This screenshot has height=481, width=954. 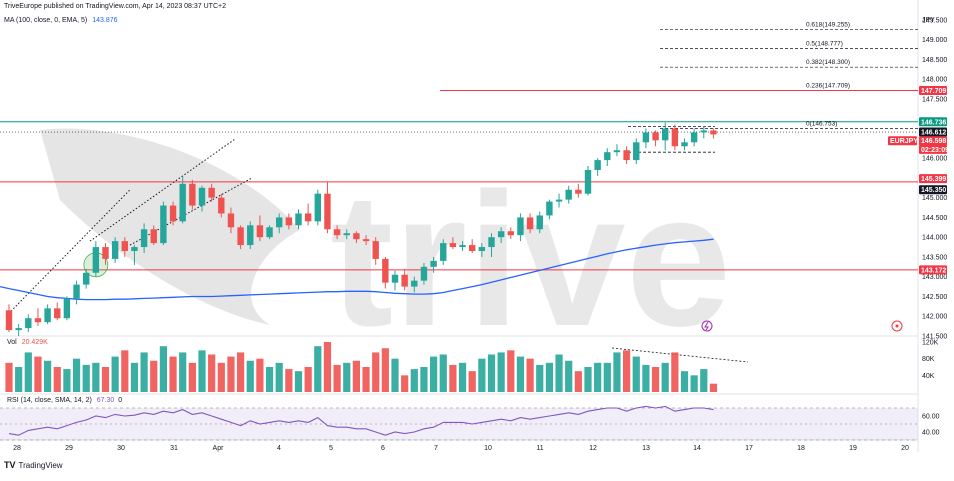 What do you see at coordinates (707, 326) in the screenshot?
I see `lightning-icon` at bounding box center [707, 326].